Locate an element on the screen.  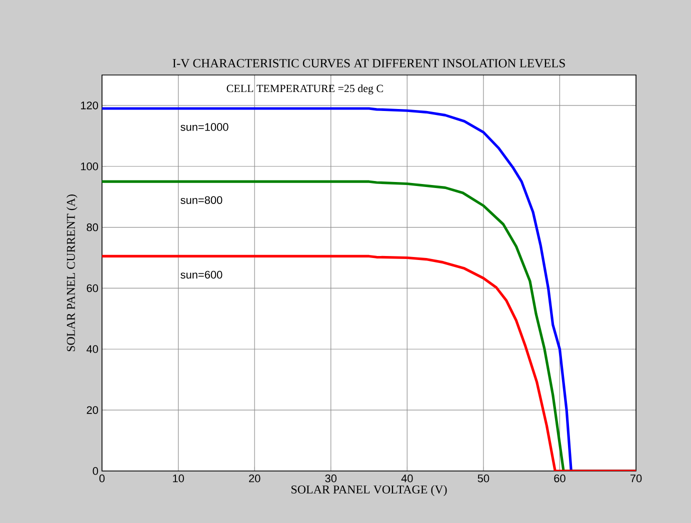
y-tick-label: 100 is located at coordinates (89, 166).